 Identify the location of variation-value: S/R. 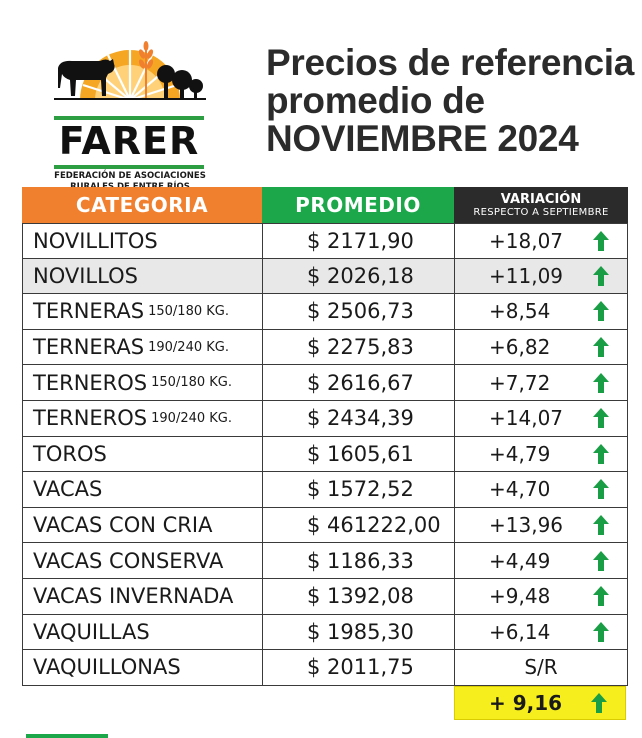
(541, 667).